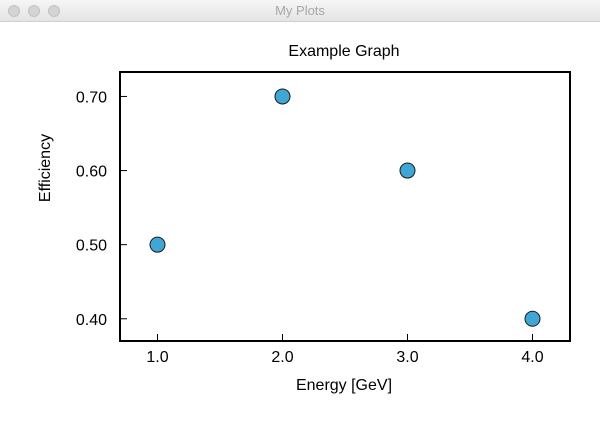 Image resolution: width=600 pixels, height=422 pixels. Describe the element at coordinates (45, 168) in the screenshot. I see `y-axis-label: Efficiency` at that location.